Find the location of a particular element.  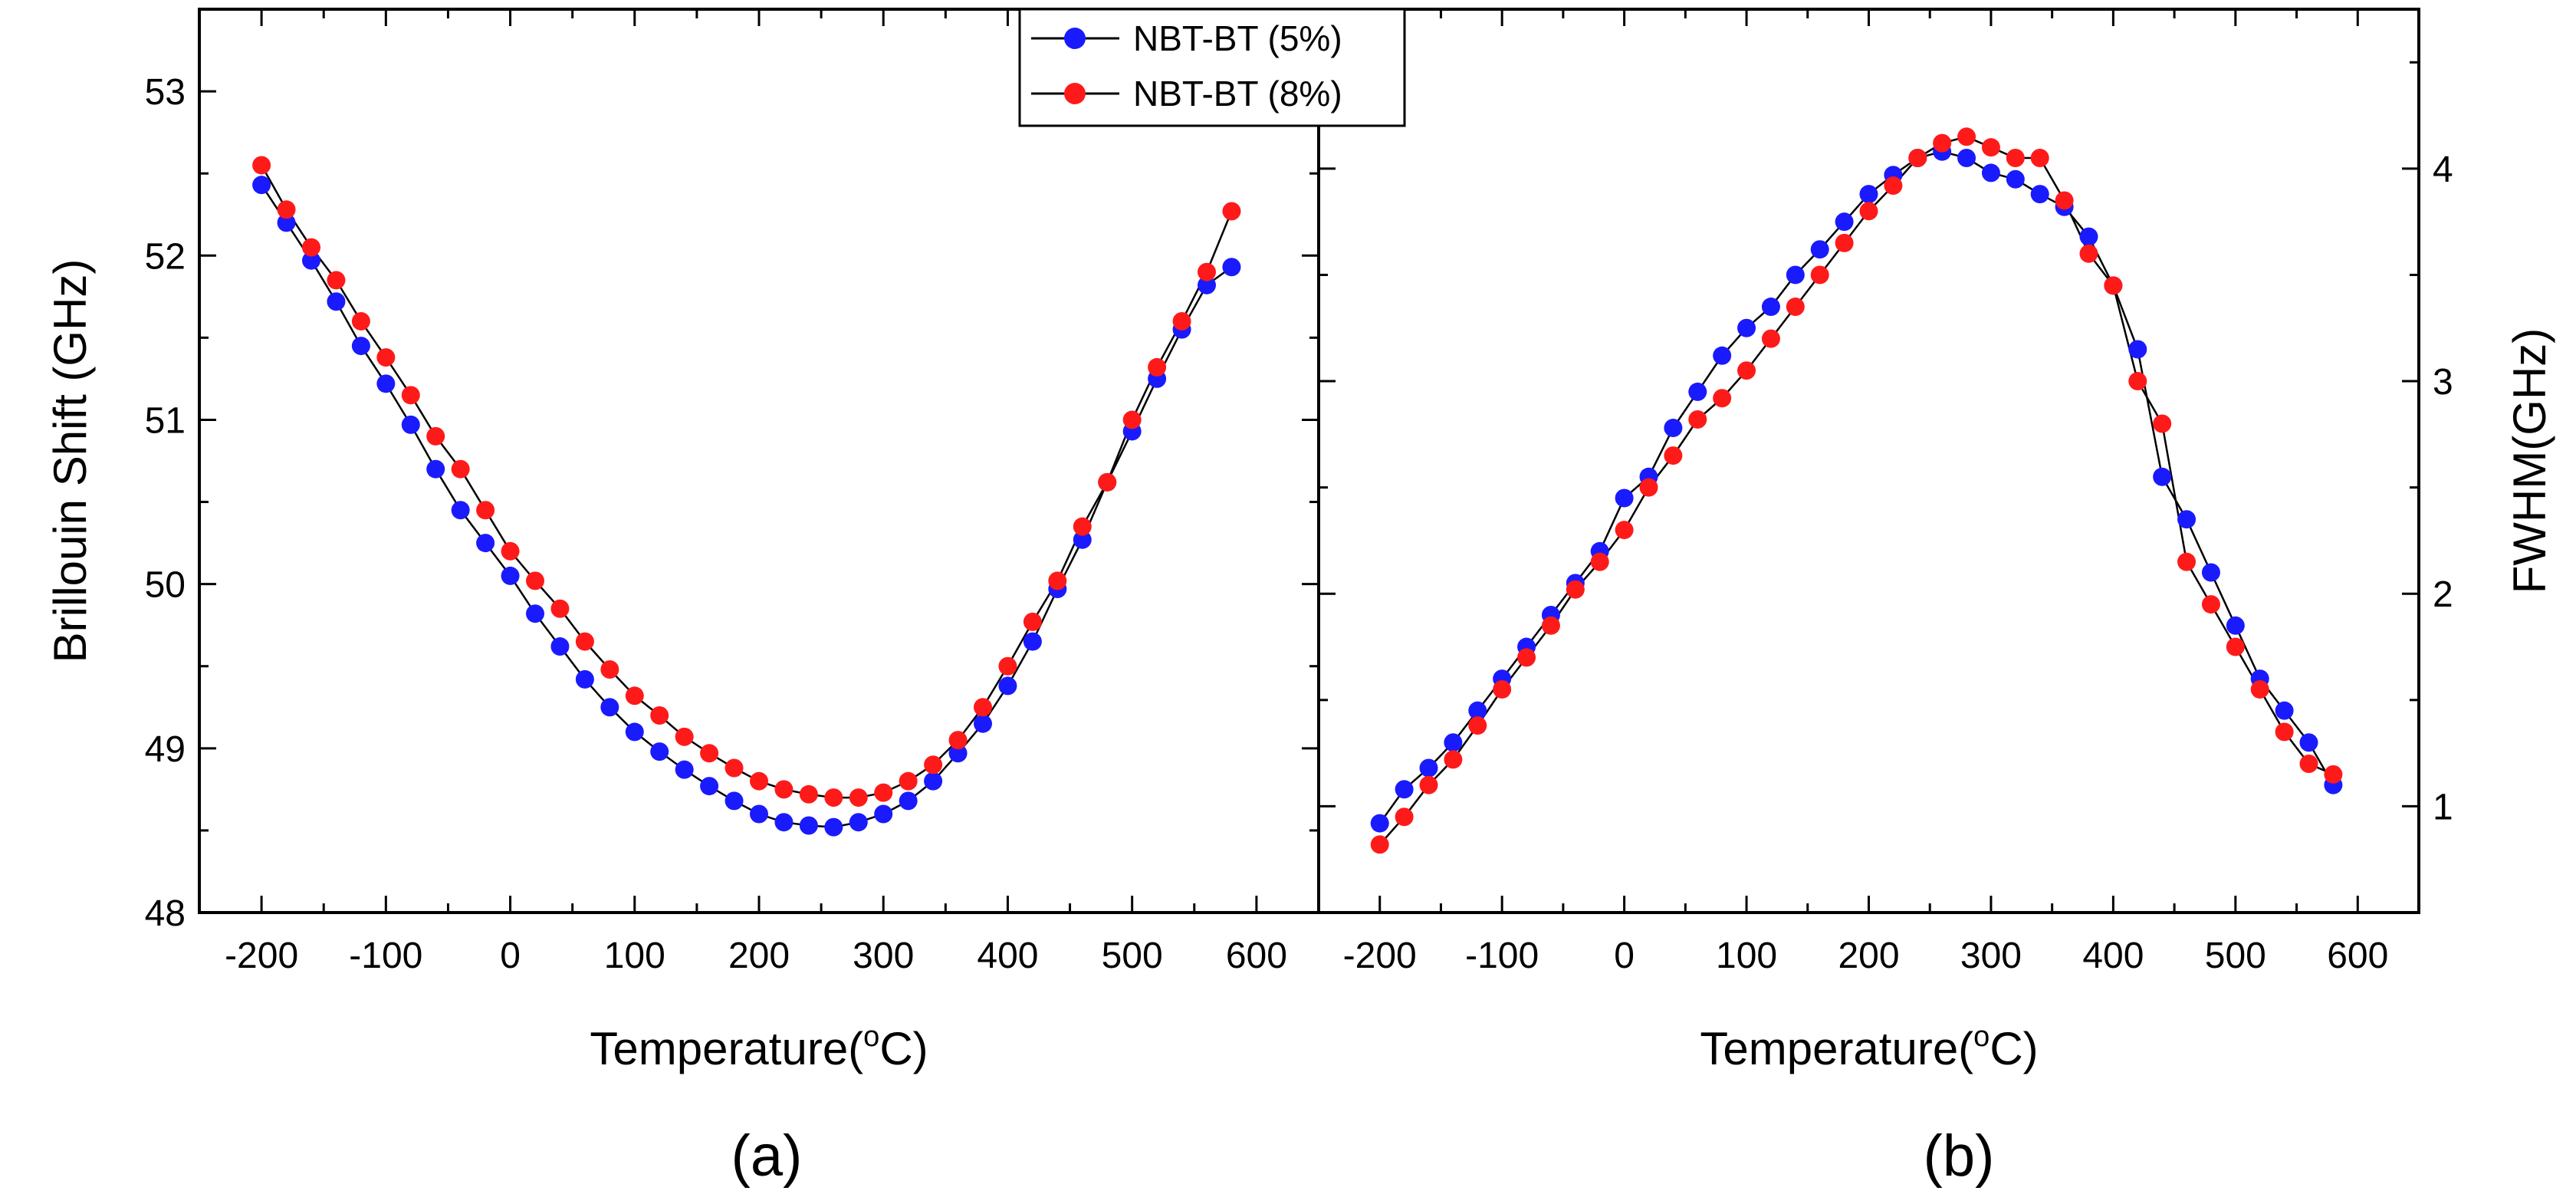

x-tick-label: 400 is located at coordinates (2113, 956).